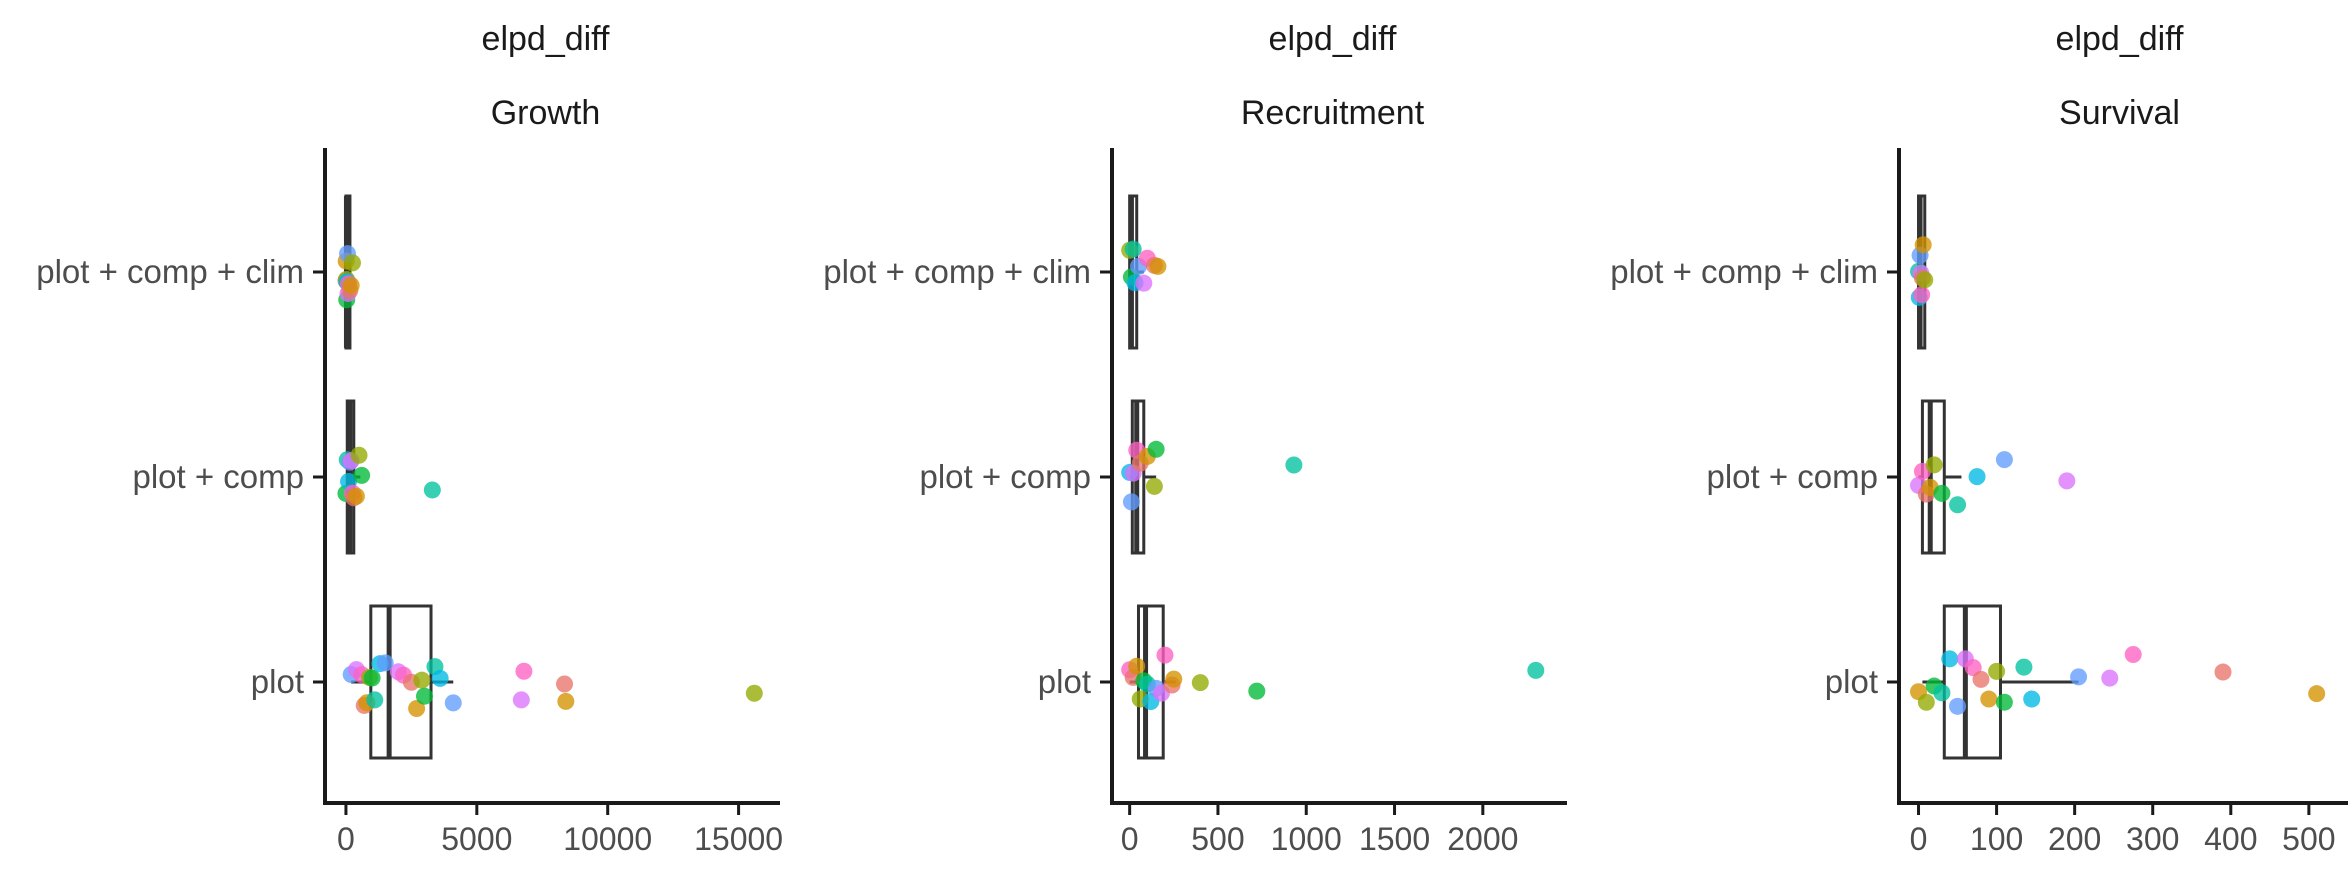 This screenshot has width=2348, height=869. Describe the element at coordinates (2074, 839) in the screenshot. I see `x-tick-label: 200` at that location.